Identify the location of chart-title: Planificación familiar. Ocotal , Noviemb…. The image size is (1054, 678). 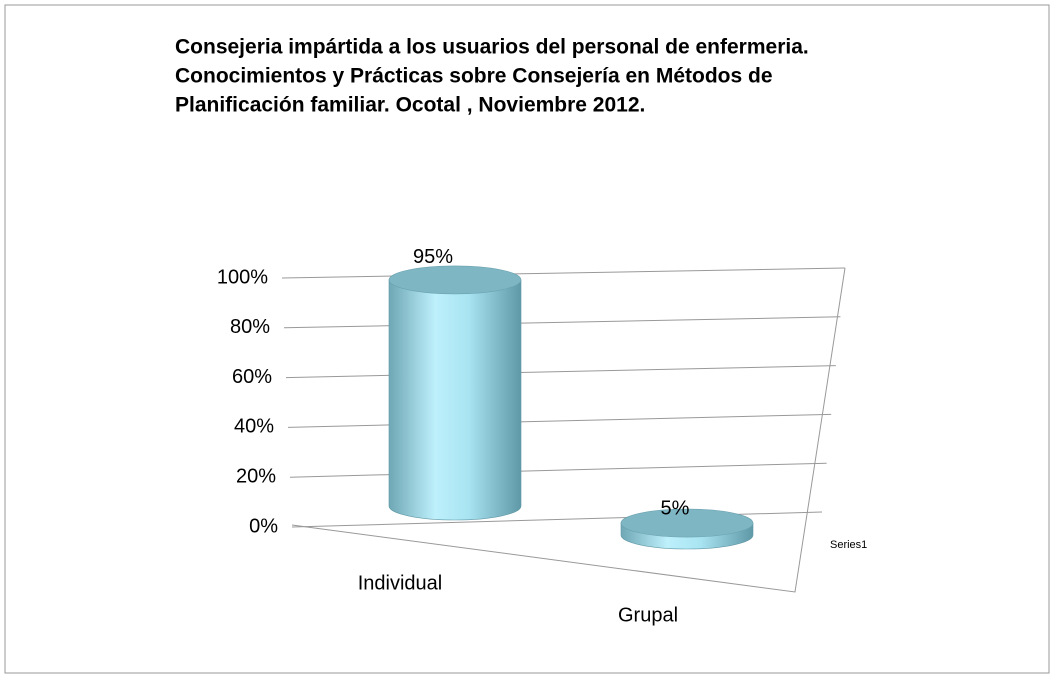
(410, 105).